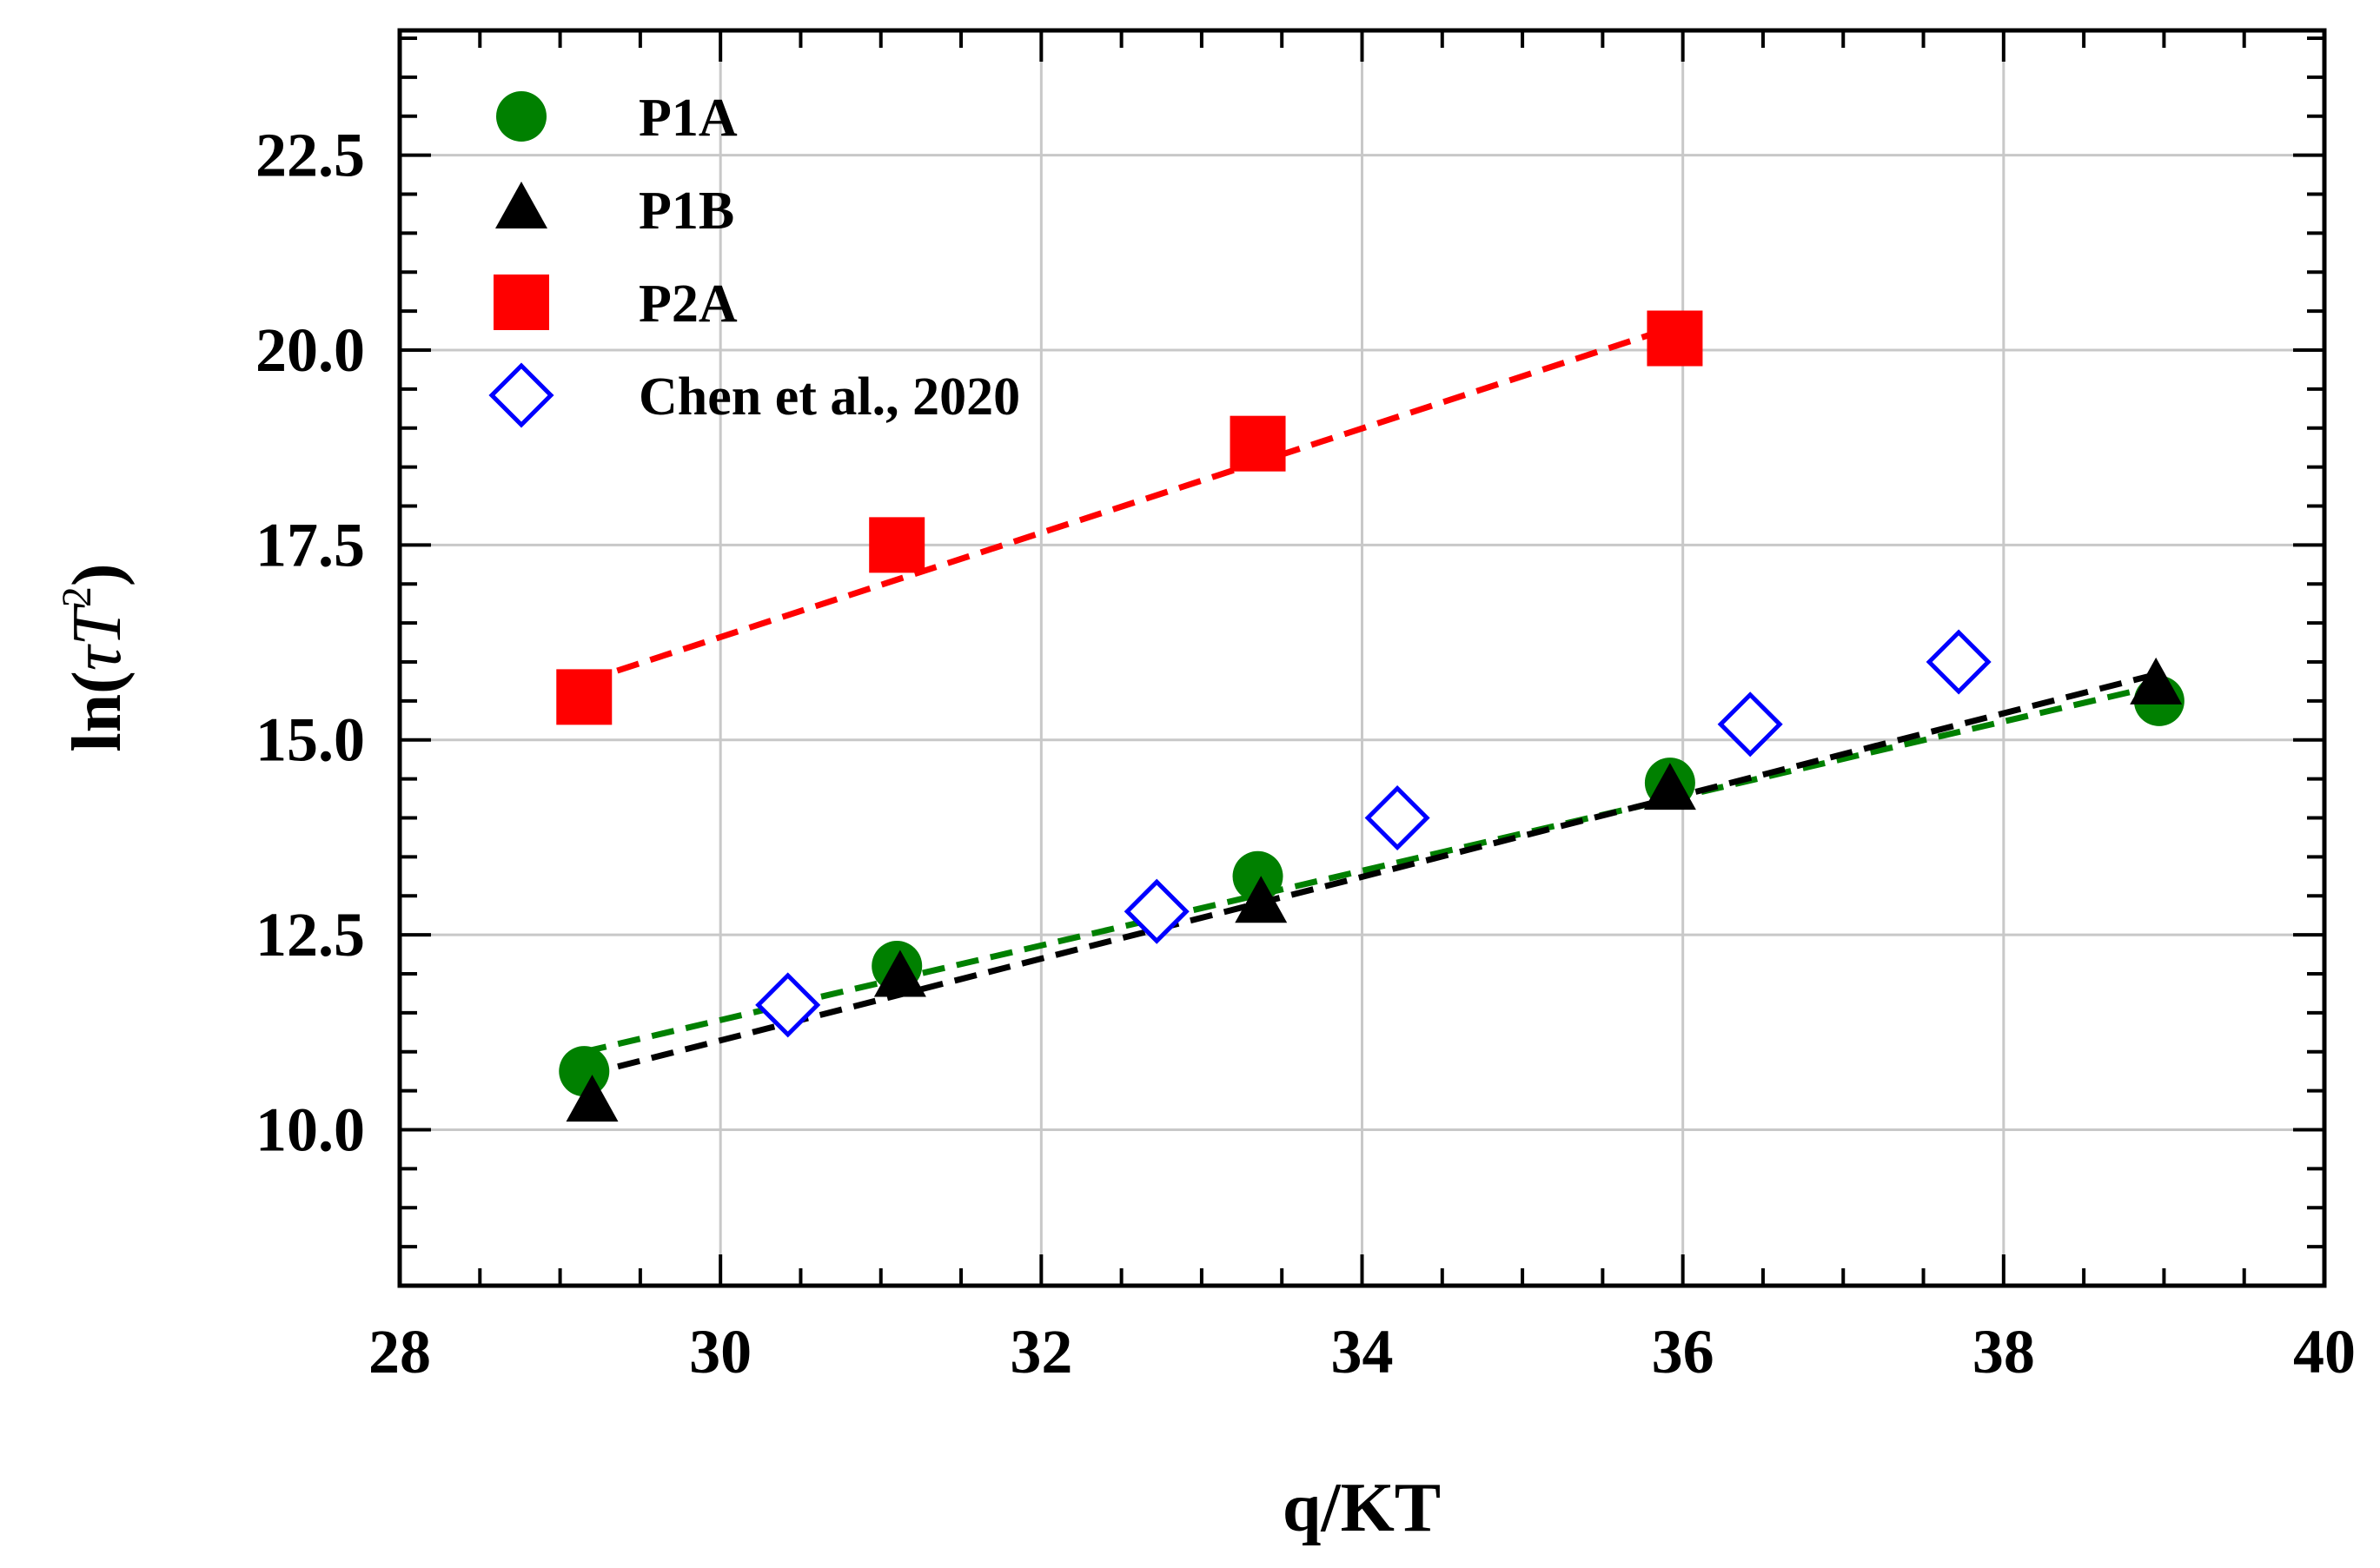  What do you see at coordinates (521, 395) in the screenshot?
I see `legend-marker-chen` at bounding box center [521, 395].